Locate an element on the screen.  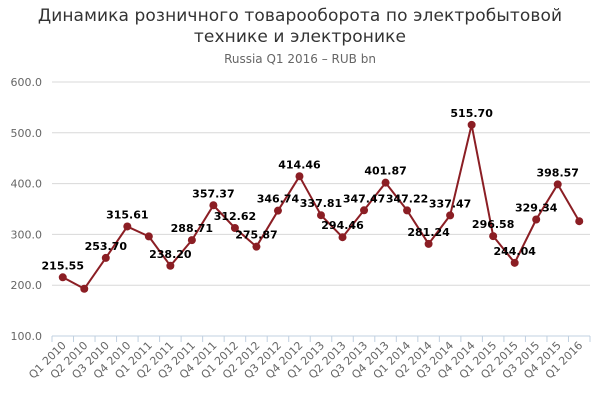
data-label: 347.22 is located at coordinates (407, 198).